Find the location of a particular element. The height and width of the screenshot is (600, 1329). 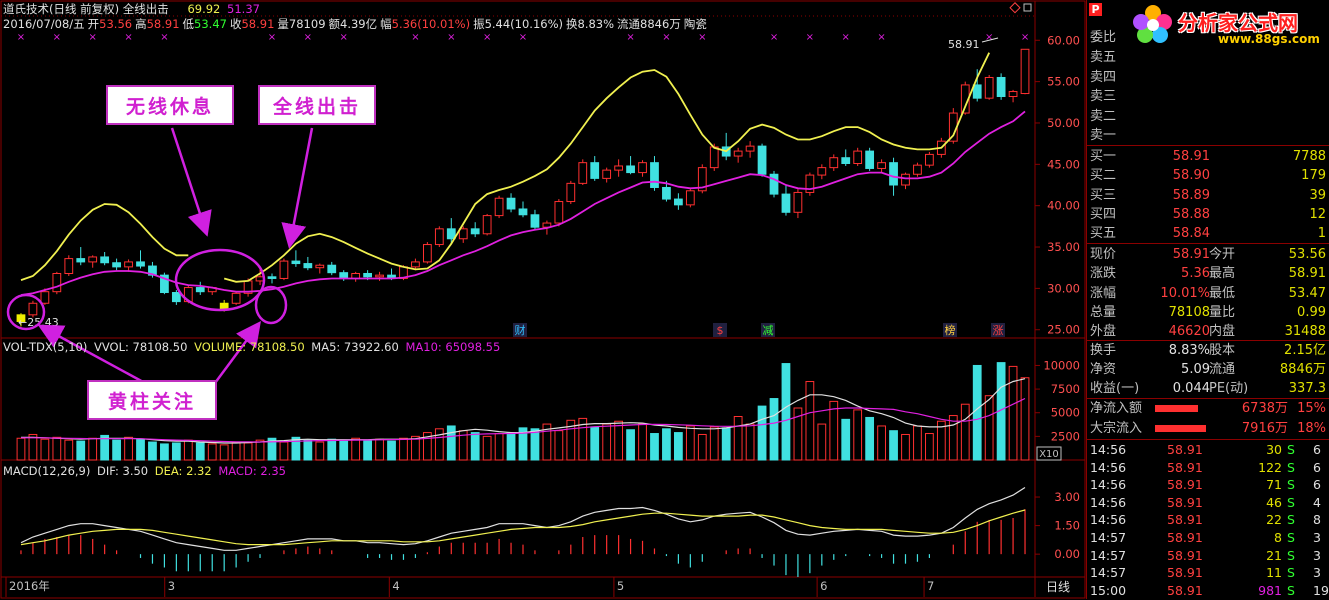

buy-price: 58.91 is located at coordinates (1191, 156).